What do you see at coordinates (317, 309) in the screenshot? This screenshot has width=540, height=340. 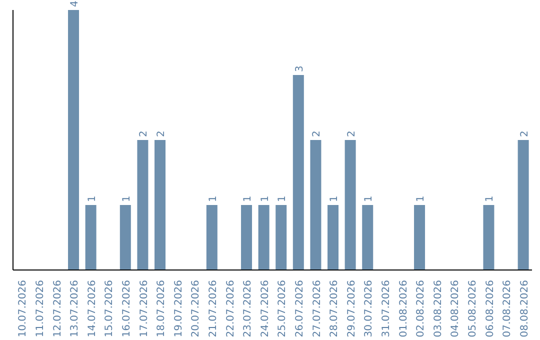 I see `x-tick-label: 27.07.2026` at bounding box center [317, 309].